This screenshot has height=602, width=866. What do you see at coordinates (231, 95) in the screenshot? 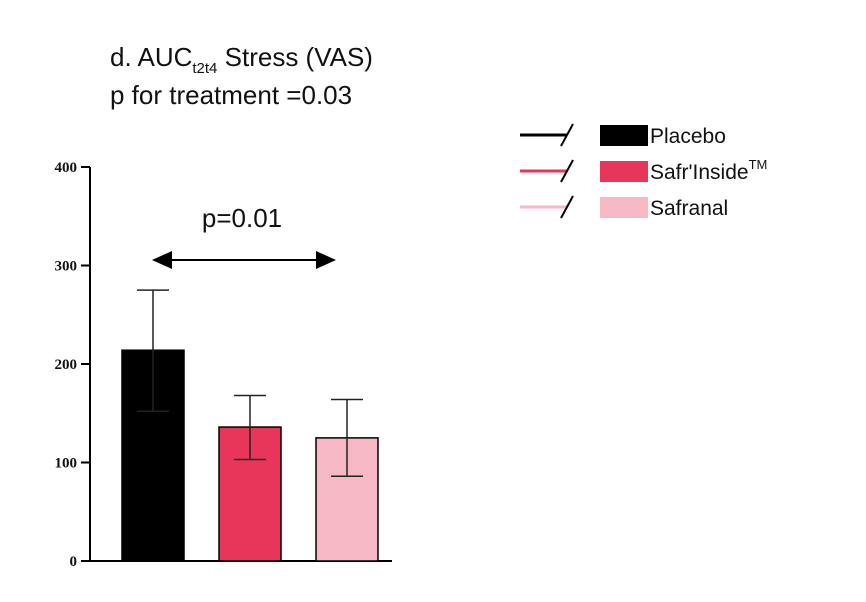
I see `chart-title-line2: p for treatment =0.03` at bounding box center [231, 95].